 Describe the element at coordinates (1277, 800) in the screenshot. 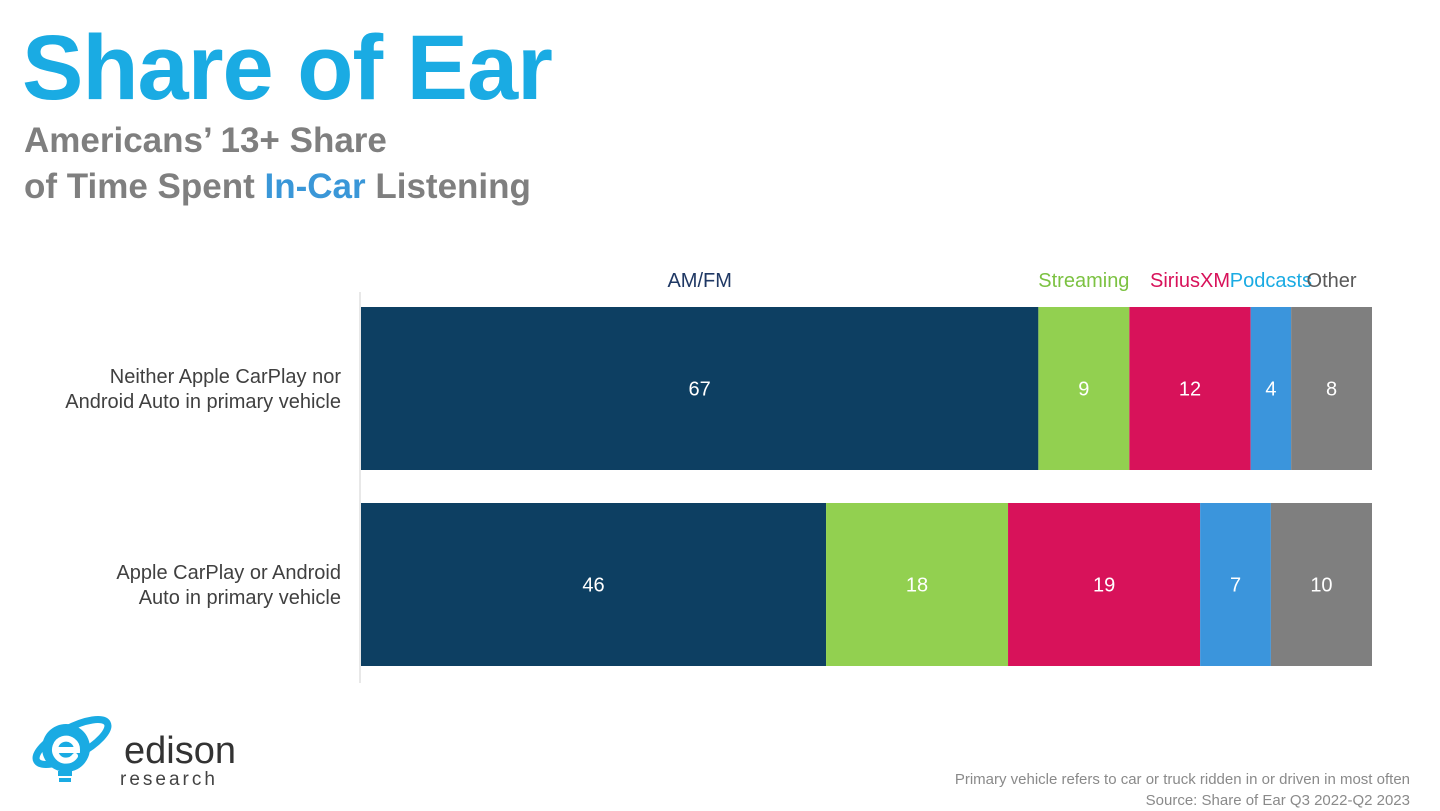

I see `footnote-source: Source: Share of Ear Q3 2022-Q2 2023` at that location.